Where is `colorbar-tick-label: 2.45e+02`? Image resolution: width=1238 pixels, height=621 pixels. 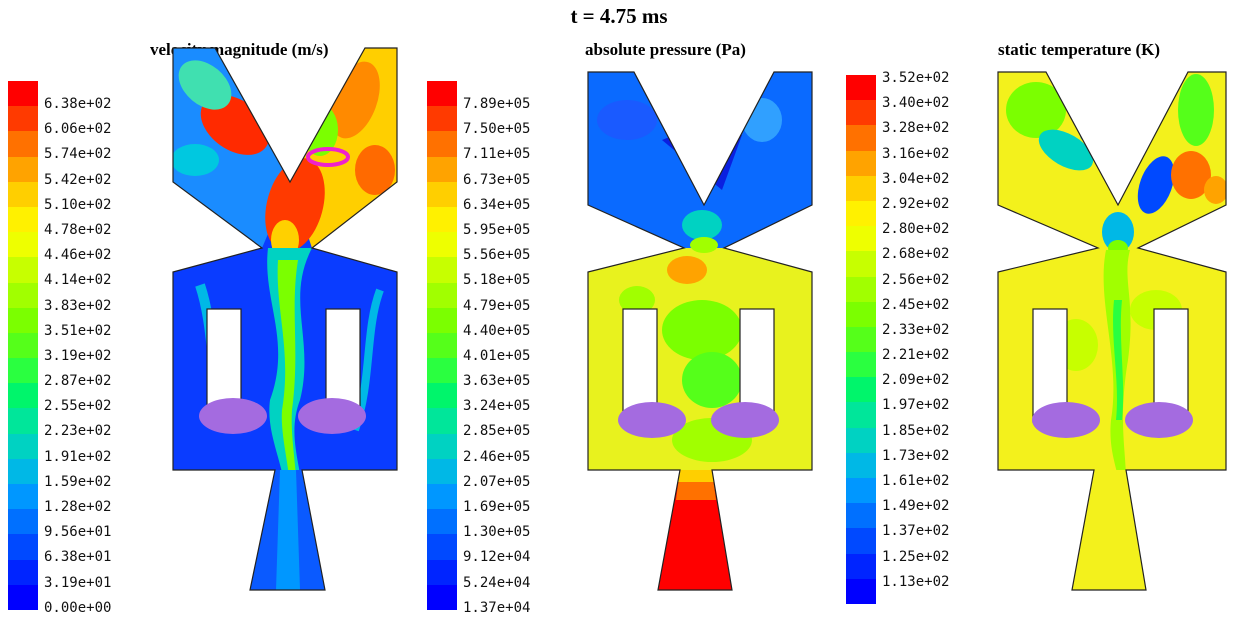 colorbar-tick-label: 2.45e+02 is located at coordinates (916, 304).